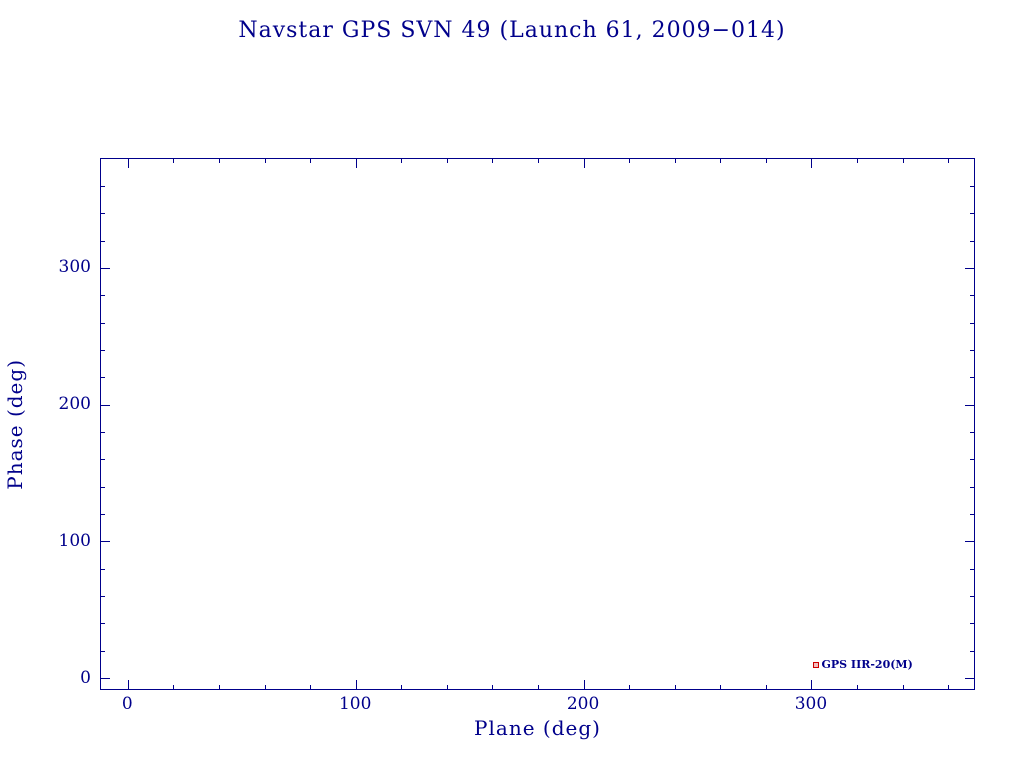 The height and width of the screenshot is (768, 1024). What do you see at coordinates (355, 704) in the screenshot?
I see `x-tick-label: 100` at bounding box center [355, 704].